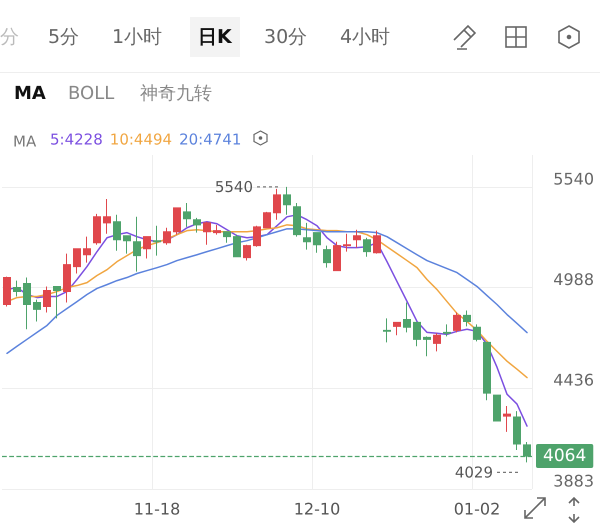 The height and width of the screenshot is (528, 600). I want to click on legend-title: MA, so click(25, 141).